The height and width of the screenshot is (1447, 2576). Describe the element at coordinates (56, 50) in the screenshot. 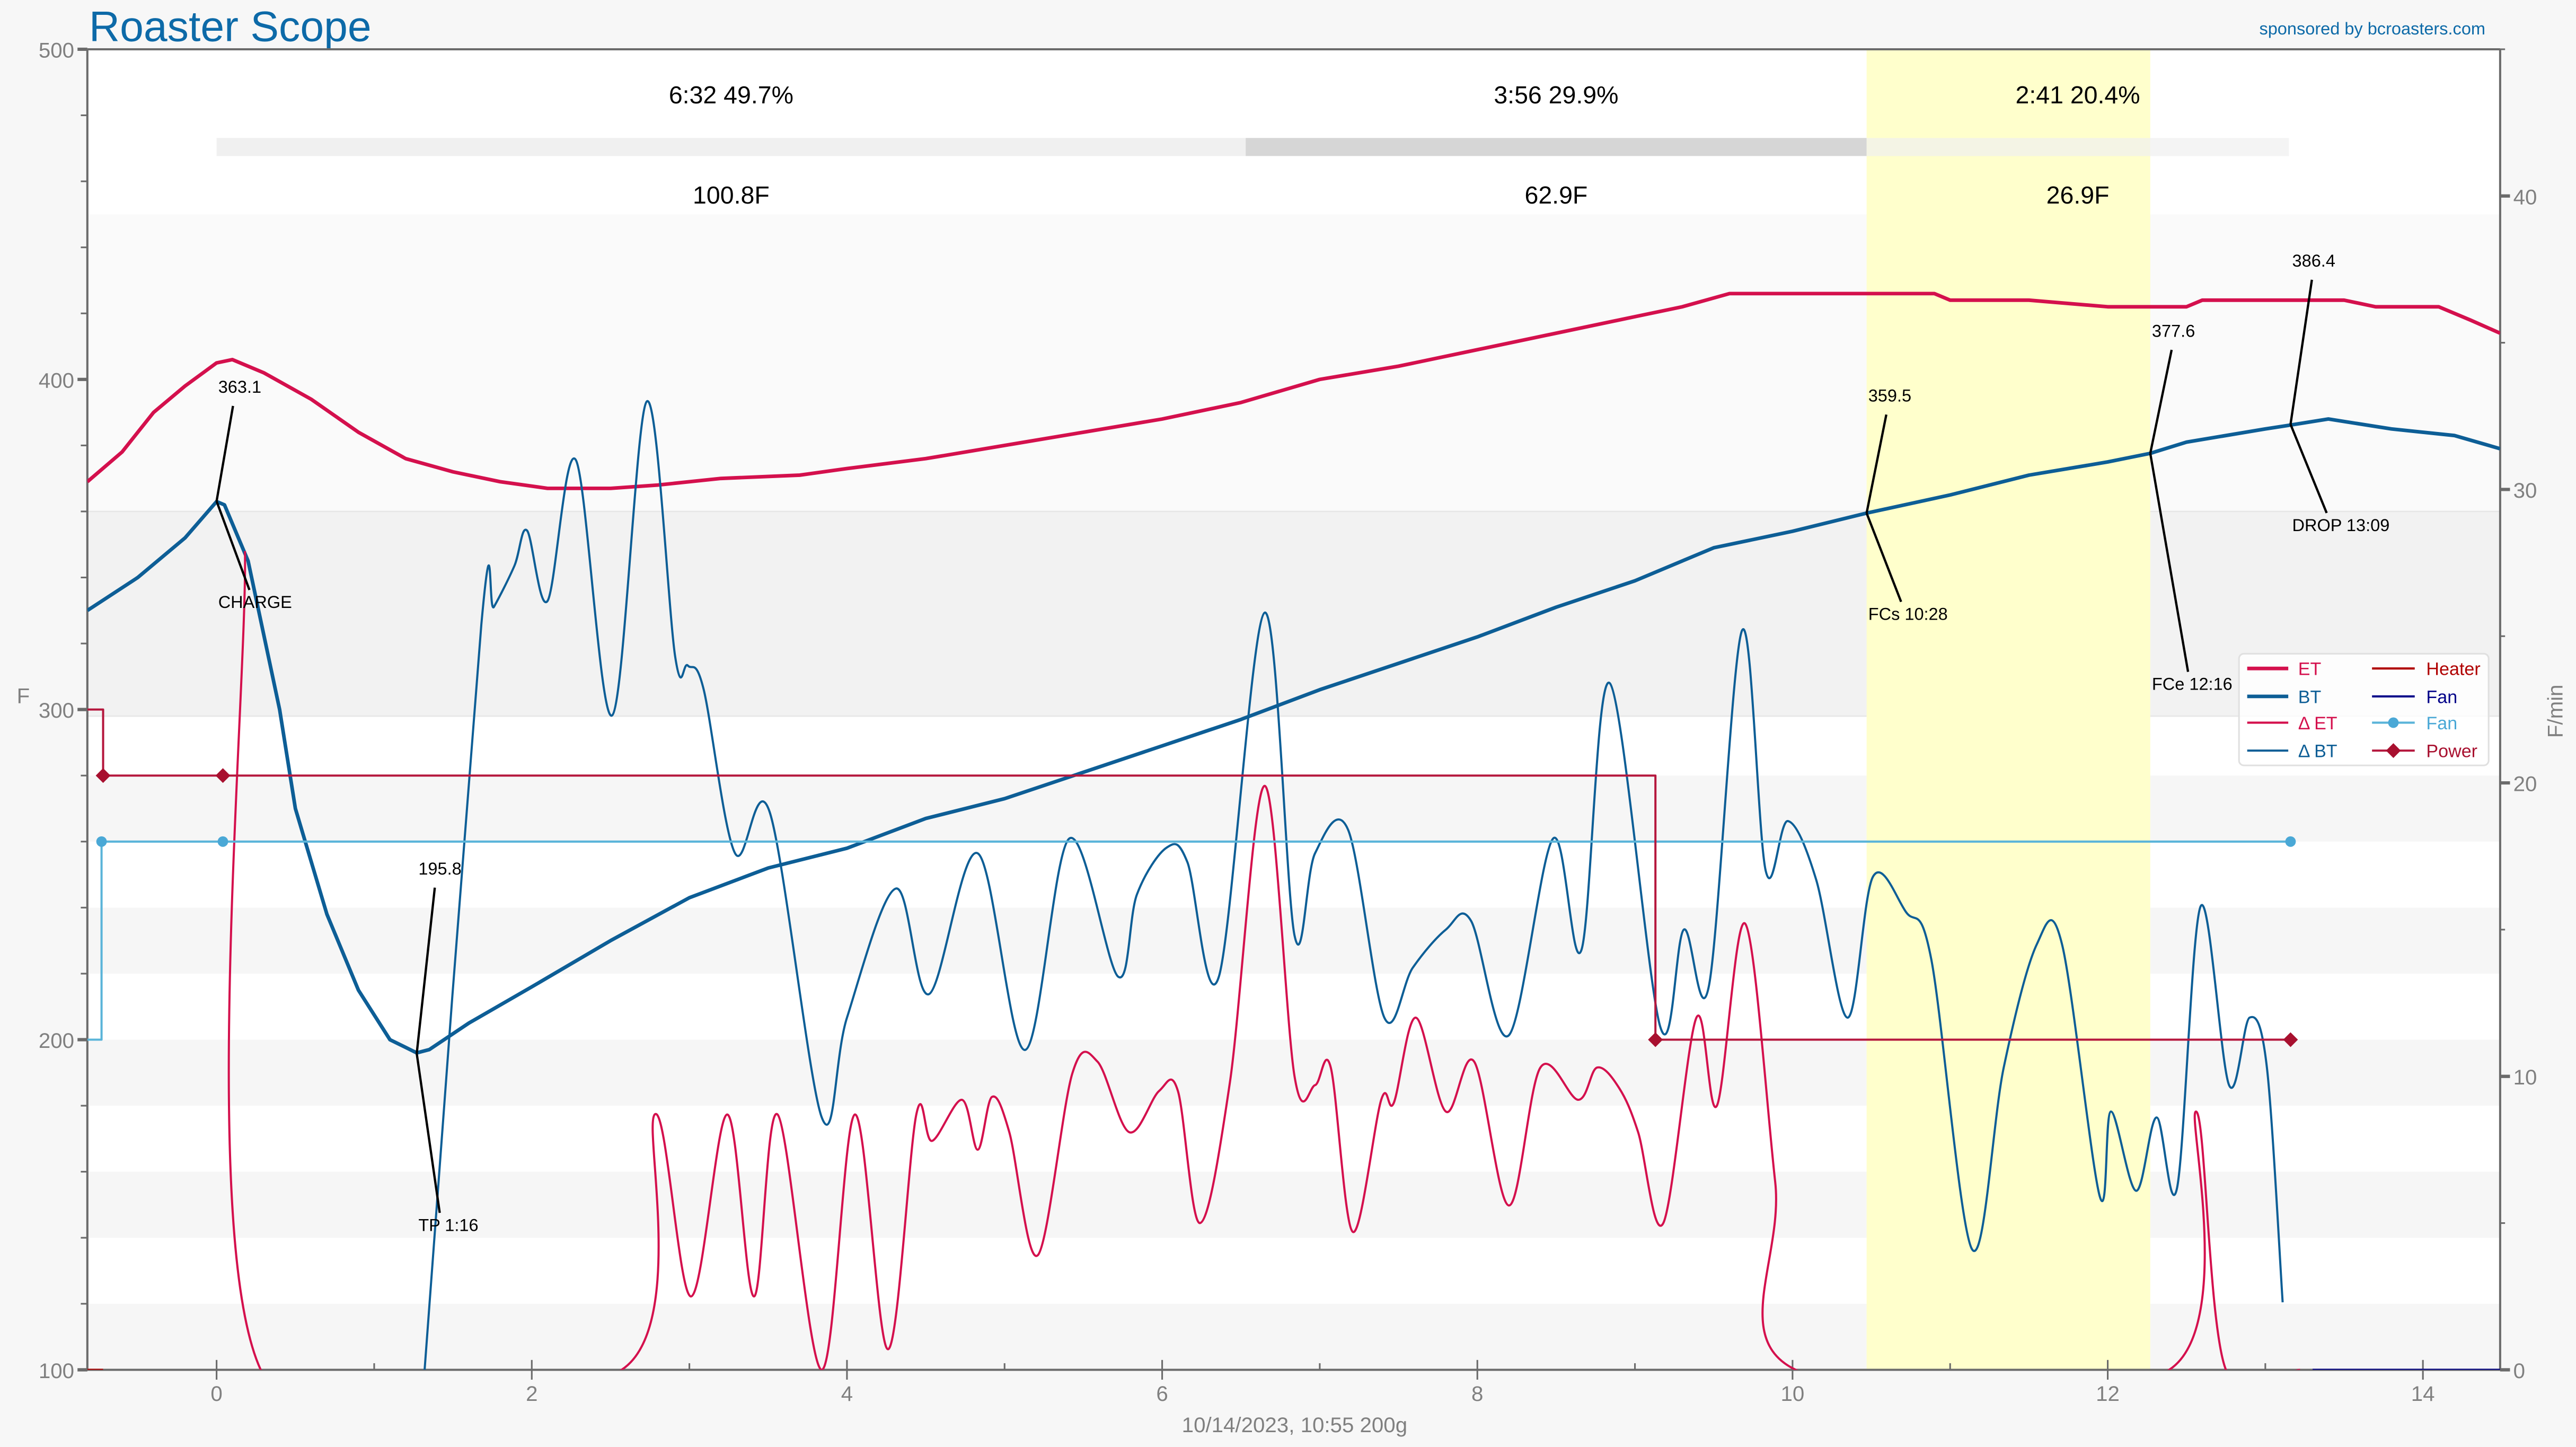

I see `y-tick-label: 500` at that location.